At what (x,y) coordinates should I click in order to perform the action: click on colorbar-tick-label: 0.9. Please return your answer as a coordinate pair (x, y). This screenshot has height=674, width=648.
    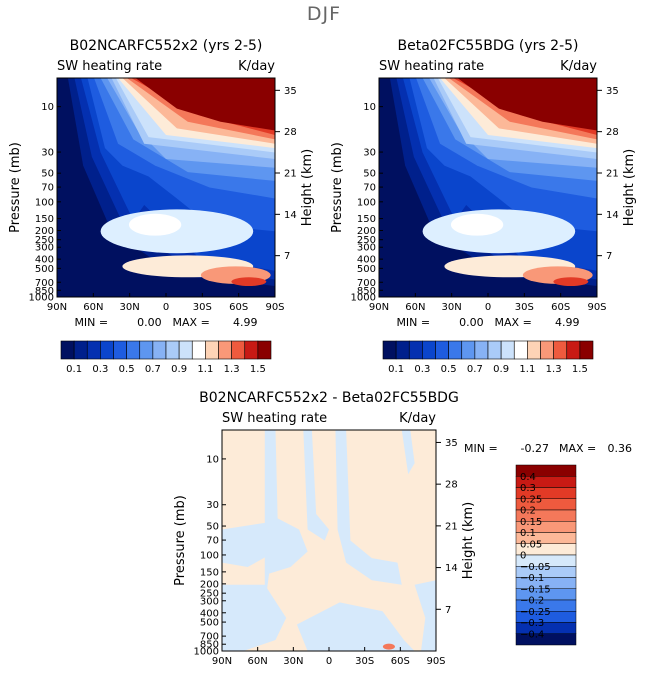
    Looking at the image, I should click on (501, 369).